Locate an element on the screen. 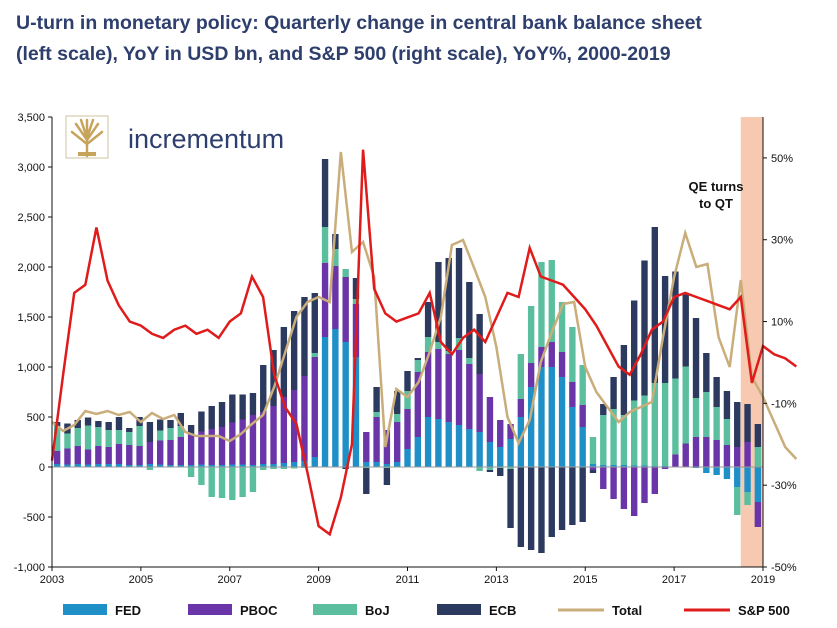 Image resolution: width=837 pixels, height=628 pixels. legend-item-sp500: S&P 500 is located at coordinates (737, 610).